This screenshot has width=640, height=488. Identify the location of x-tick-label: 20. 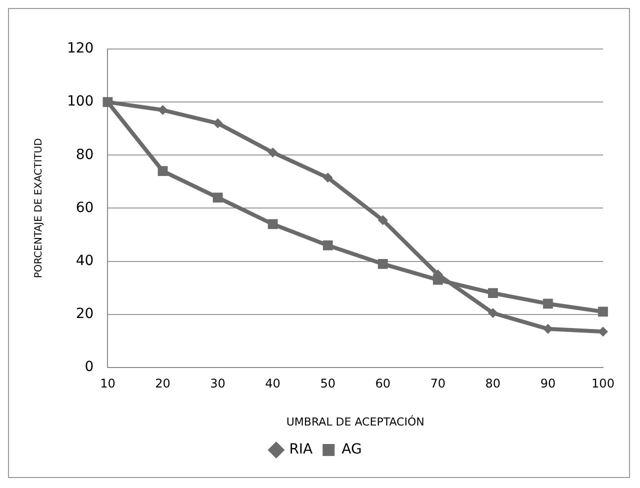
(162, 383).